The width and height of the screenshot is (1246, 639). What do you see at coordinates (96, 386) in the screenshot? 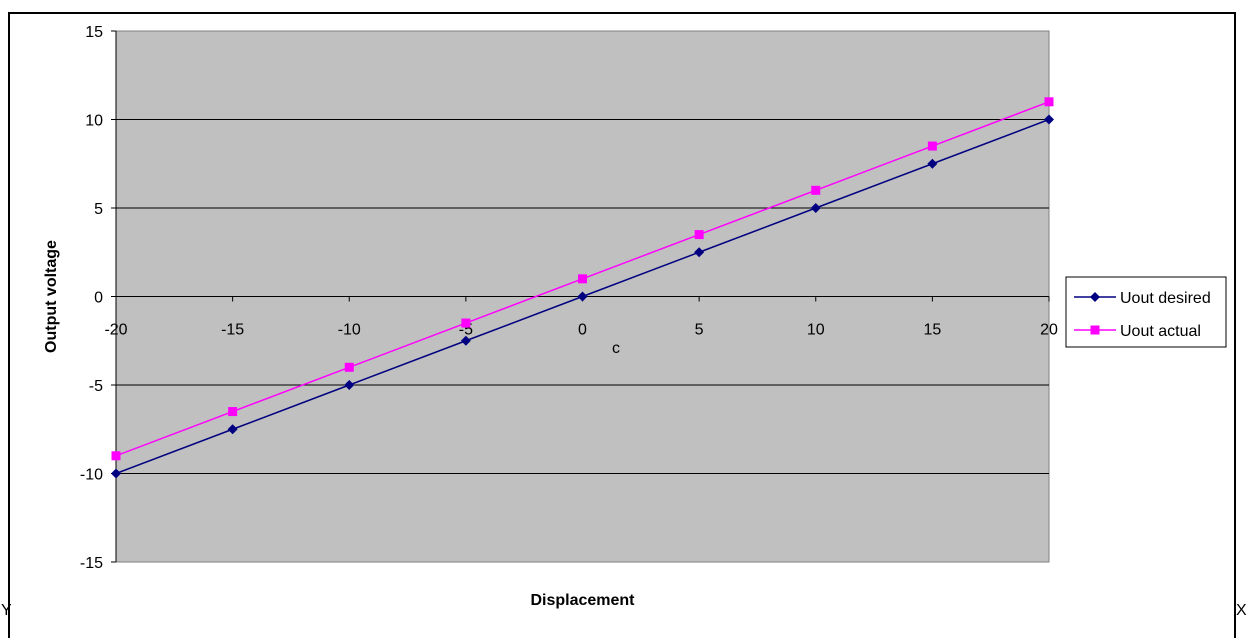
I see `y-tick-label: -5` at bounding box center [96, 386].